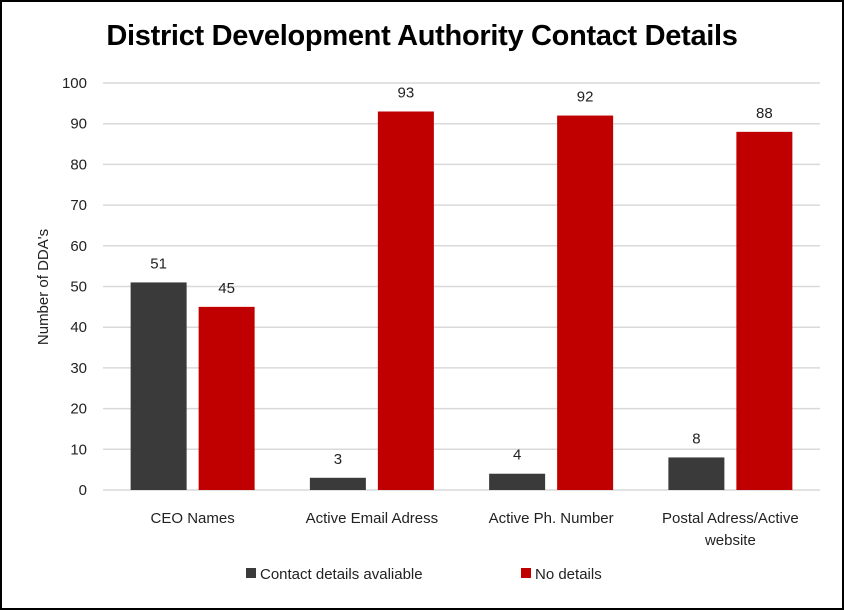  Describe the element at coordinates (78, 327) in the screenshot. I see `y-tick-label: 40` at that location.